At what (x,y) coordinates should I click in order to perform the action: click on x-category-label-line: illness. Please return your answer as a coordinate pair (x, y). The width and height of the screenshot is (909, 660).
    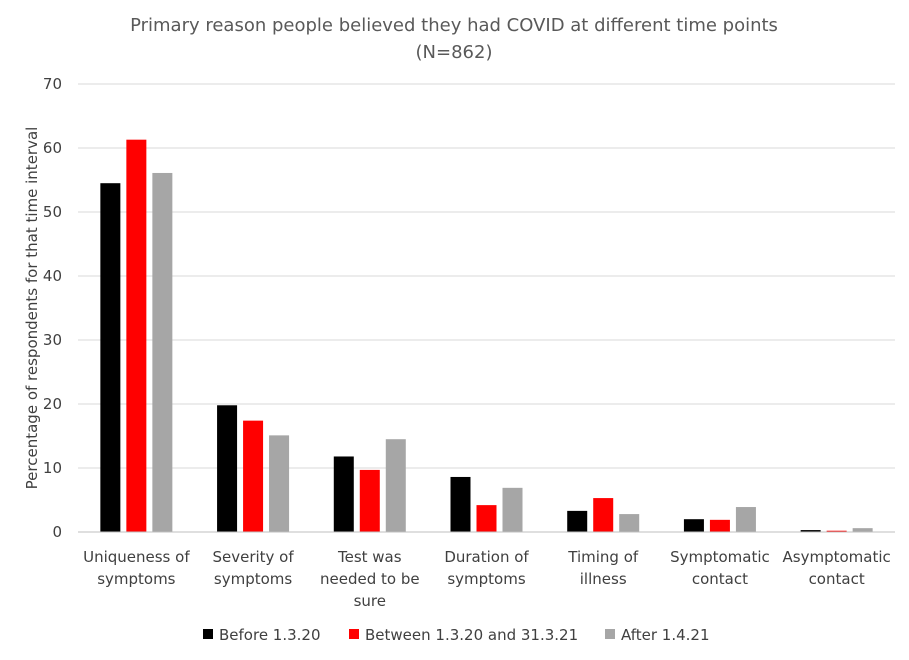
    Looking at the image, I should click on (603, 579).